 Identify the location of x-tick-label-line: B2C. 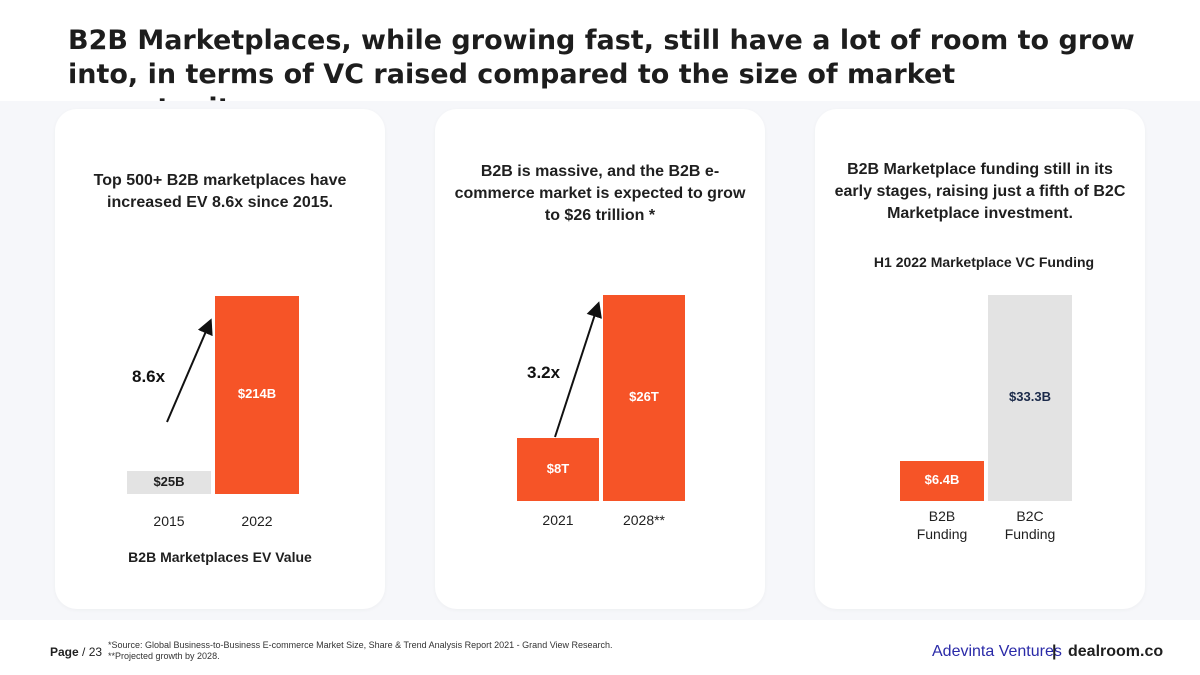
(1030, 516).